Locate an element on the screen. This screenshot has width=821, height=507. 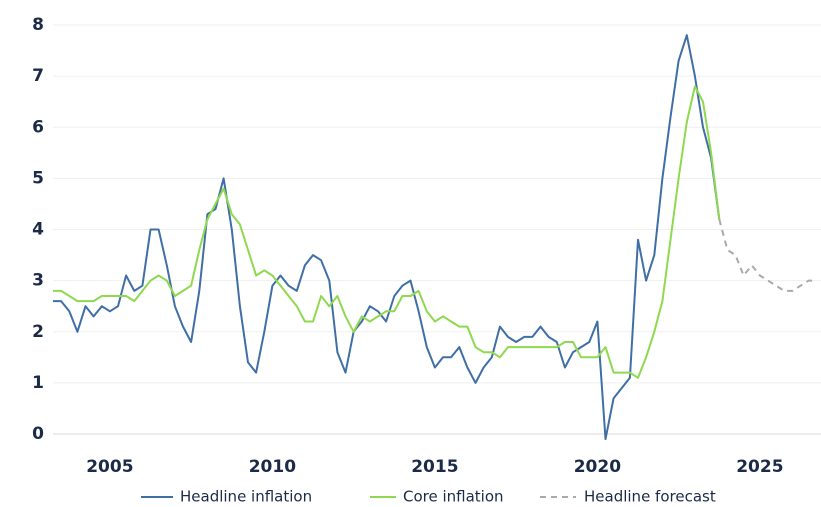
series-line is located at coordinates (767, 255).